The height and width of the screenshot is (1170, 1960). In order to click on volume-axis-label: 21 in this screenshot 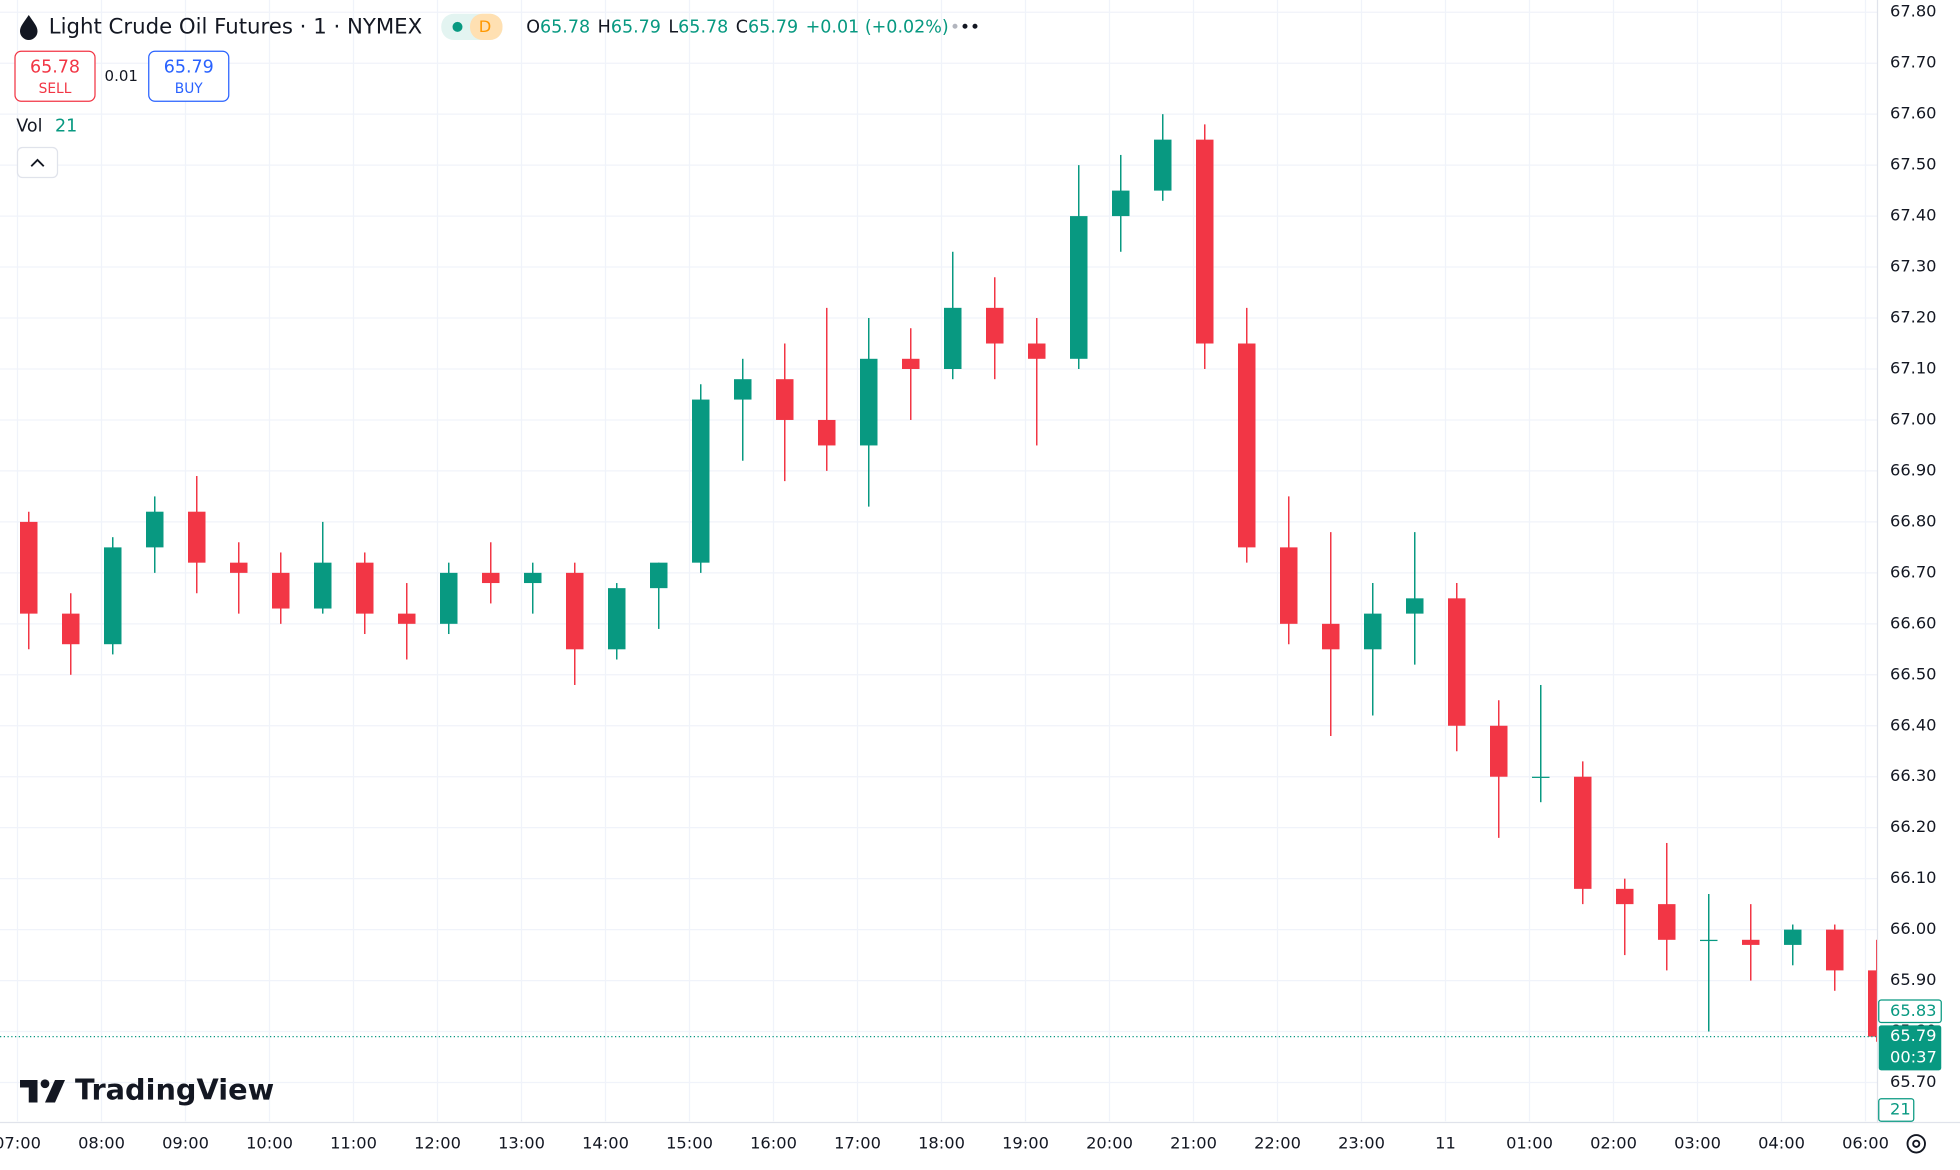, I will do `click(1900, 1109)`.